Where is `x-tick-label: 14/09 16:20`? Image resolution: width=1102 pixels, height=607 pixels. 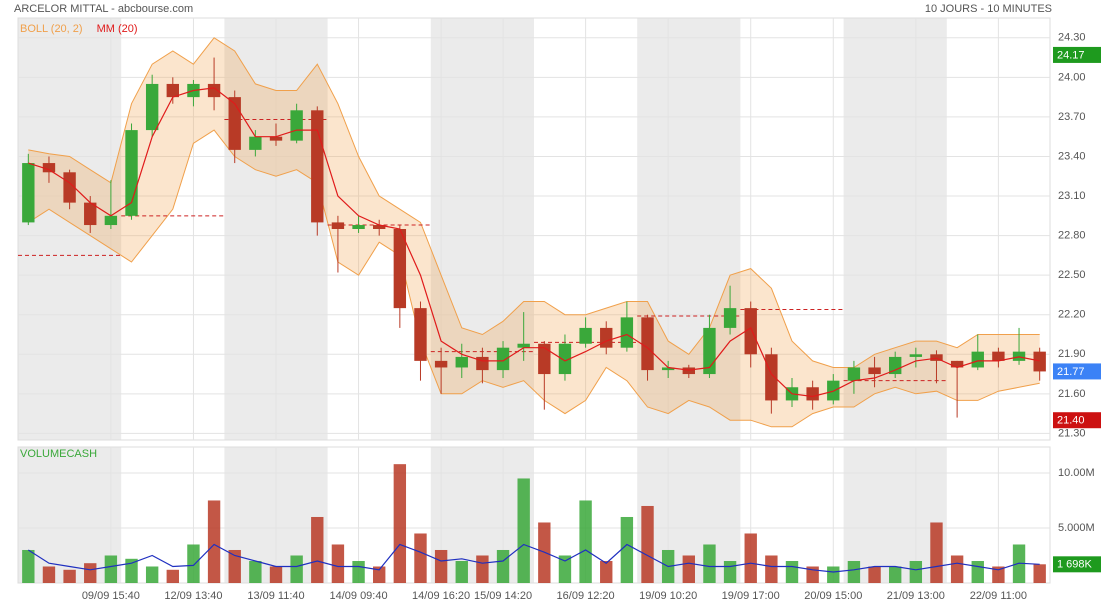
x-tick-label: 14/09 16:20 is located at coordinates (441, 596).